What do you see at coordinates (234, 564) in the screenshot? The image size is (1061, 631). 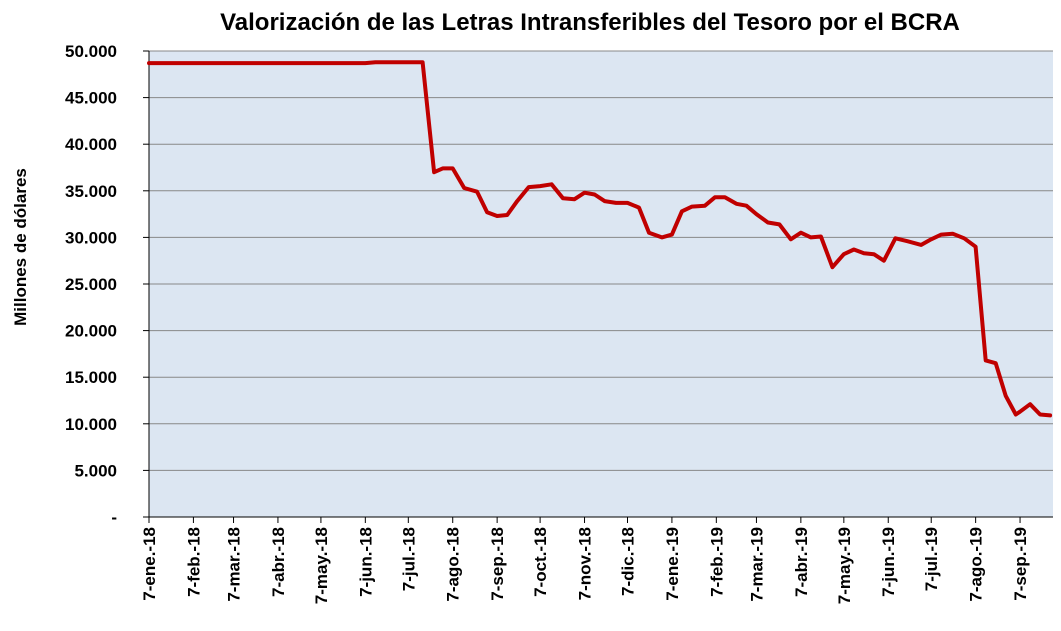 I see `x-tick-label: 7-mar.-18` at bounding box center [234, 564].